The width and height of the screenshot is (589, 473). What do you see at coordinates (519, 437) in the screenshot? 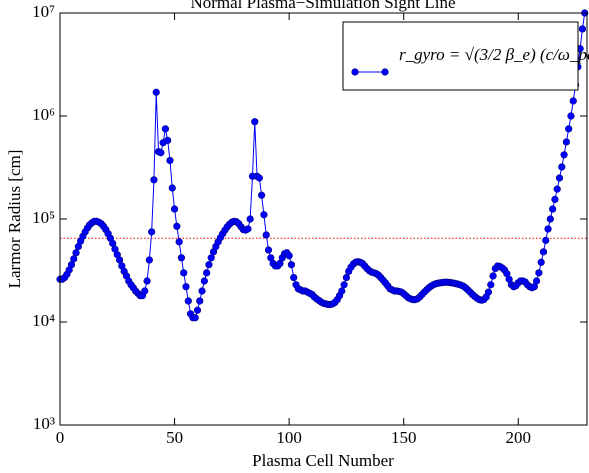
I see `x-tick-label: 200` at bounding box center [519, 437].